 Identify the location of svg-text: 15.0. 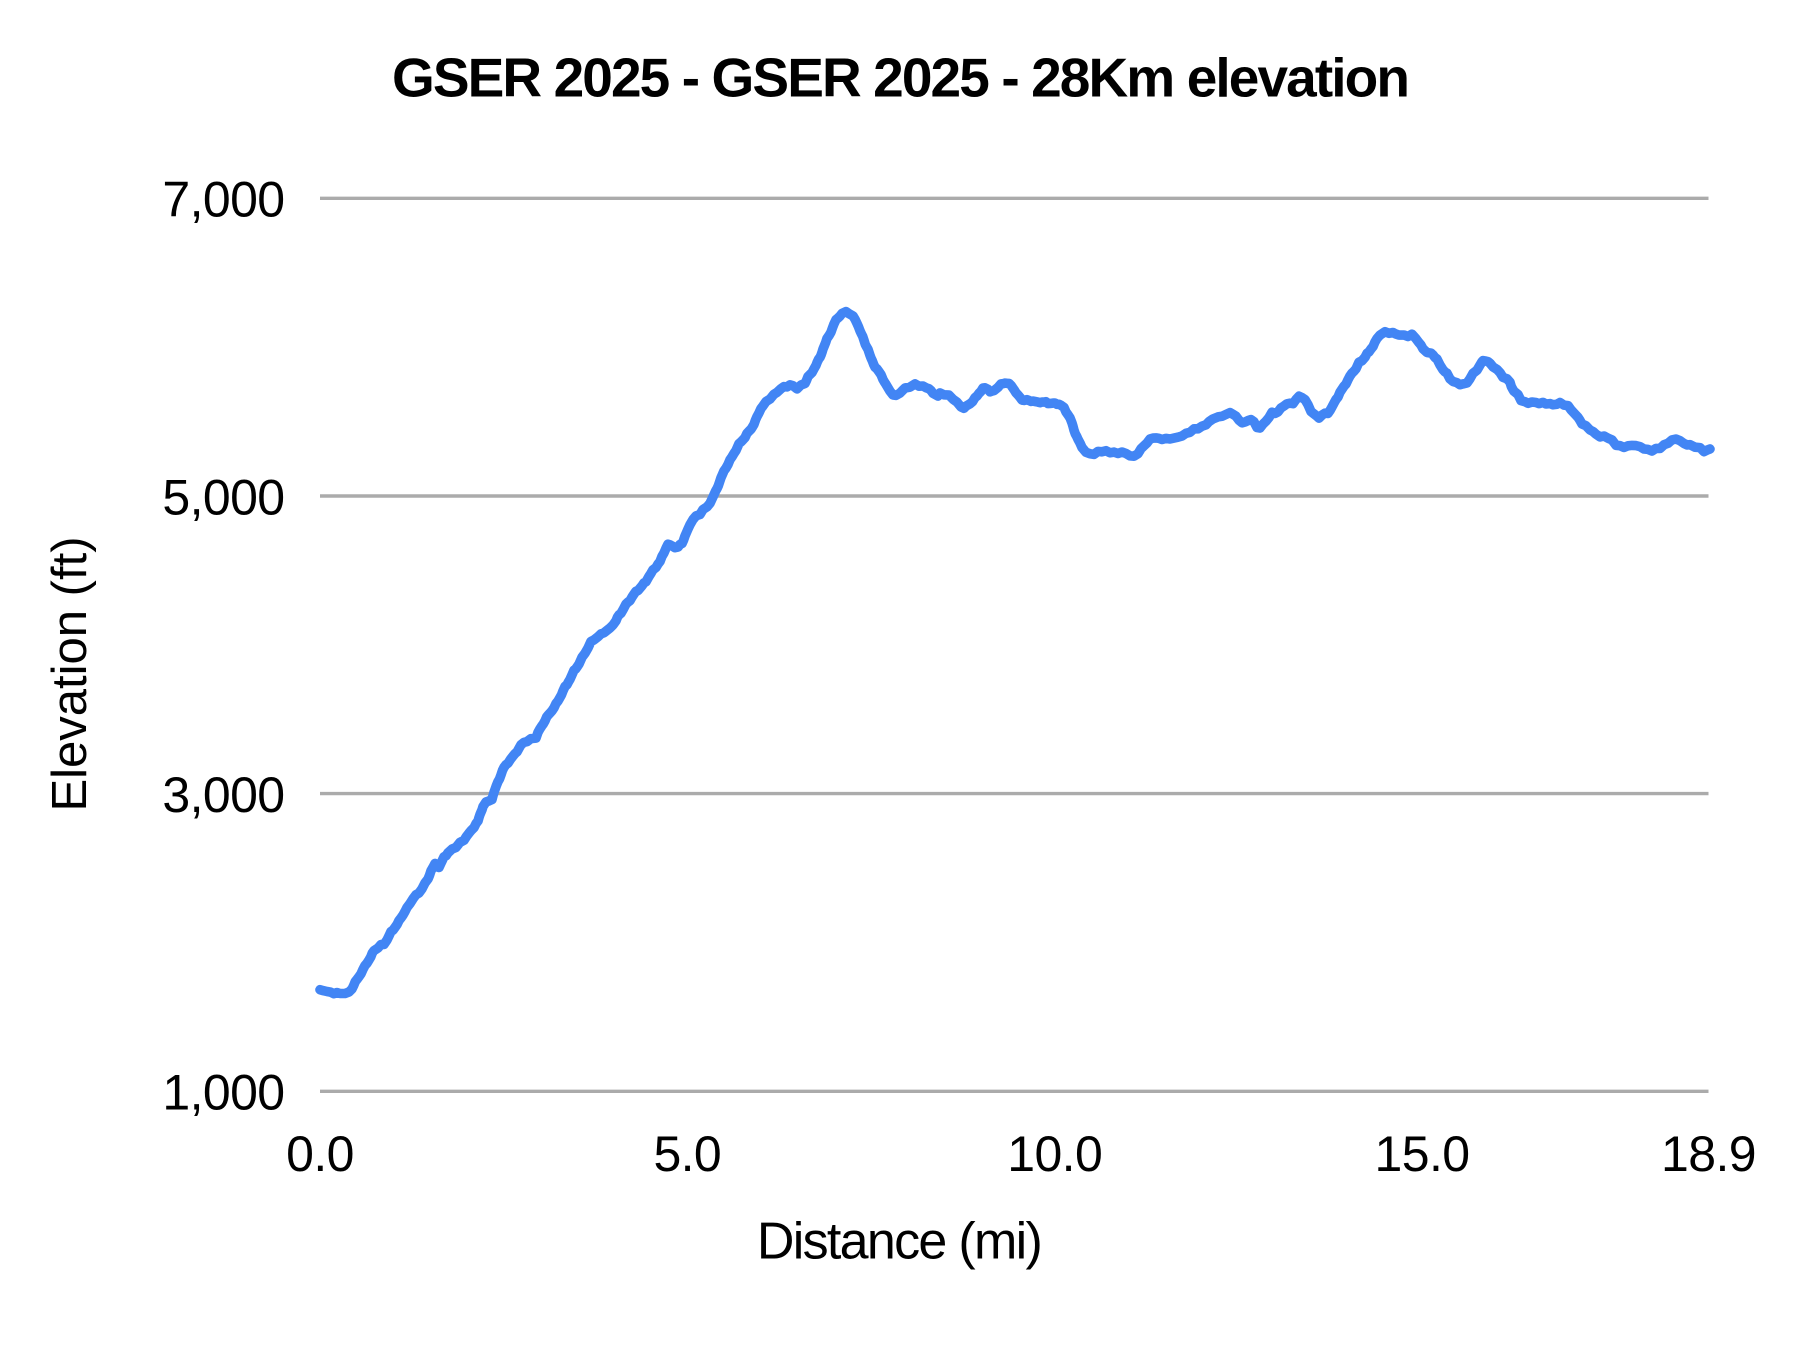
(1422, 1154).